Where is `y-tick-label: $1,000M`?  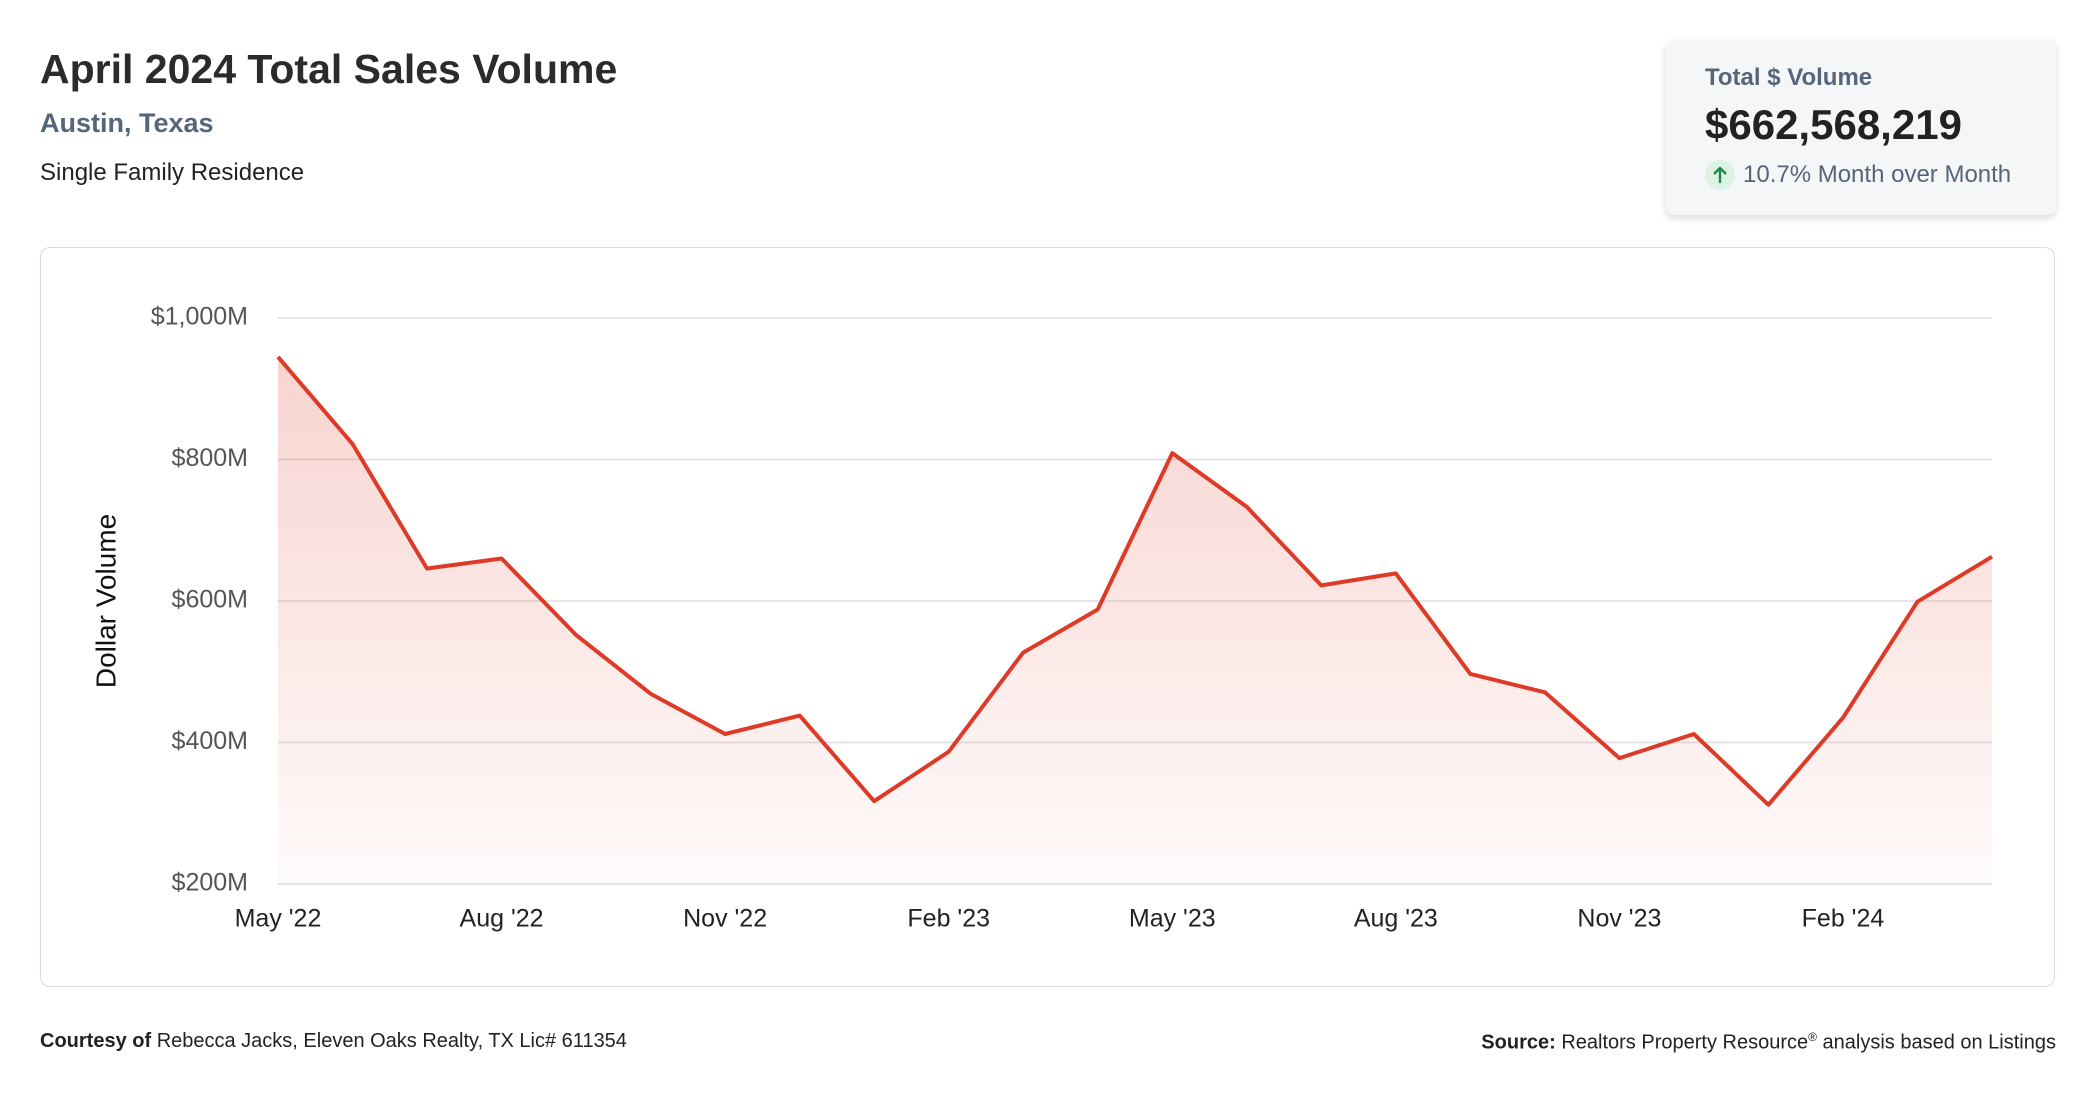 y-tick-label: $1,000M is located at coordinates (199, 317).